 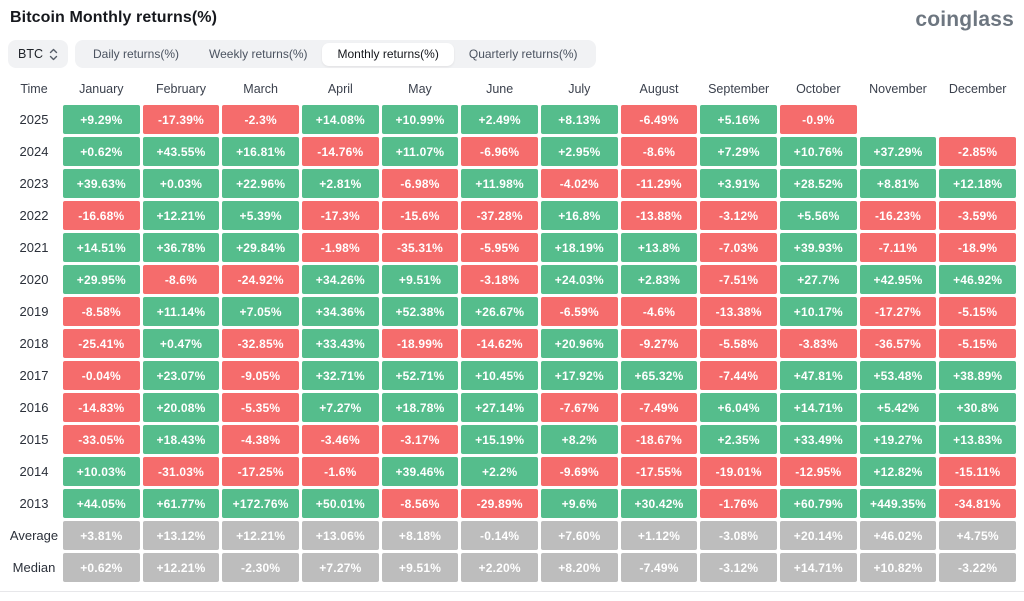 I want to click on return-cell-2017-july: +17.92%, so click(x=579, y=375).